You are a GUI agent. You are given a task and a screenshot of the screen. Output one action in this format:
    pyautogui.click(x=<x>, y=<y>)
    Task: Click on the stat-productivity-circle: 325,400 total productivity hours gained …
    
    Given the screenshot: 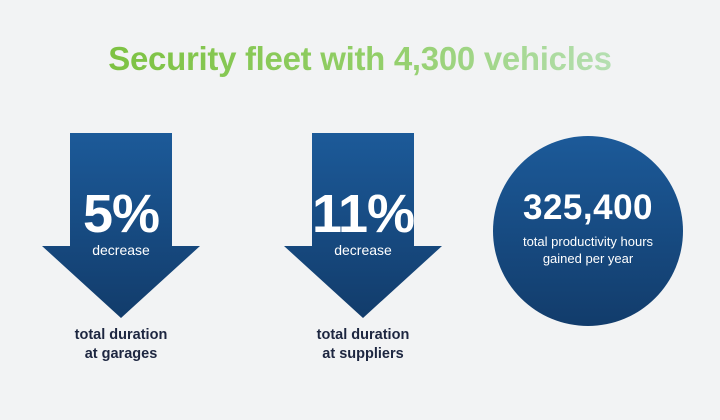 What is the action you would take?
    pyautogui.click(x=588, y=231)
    